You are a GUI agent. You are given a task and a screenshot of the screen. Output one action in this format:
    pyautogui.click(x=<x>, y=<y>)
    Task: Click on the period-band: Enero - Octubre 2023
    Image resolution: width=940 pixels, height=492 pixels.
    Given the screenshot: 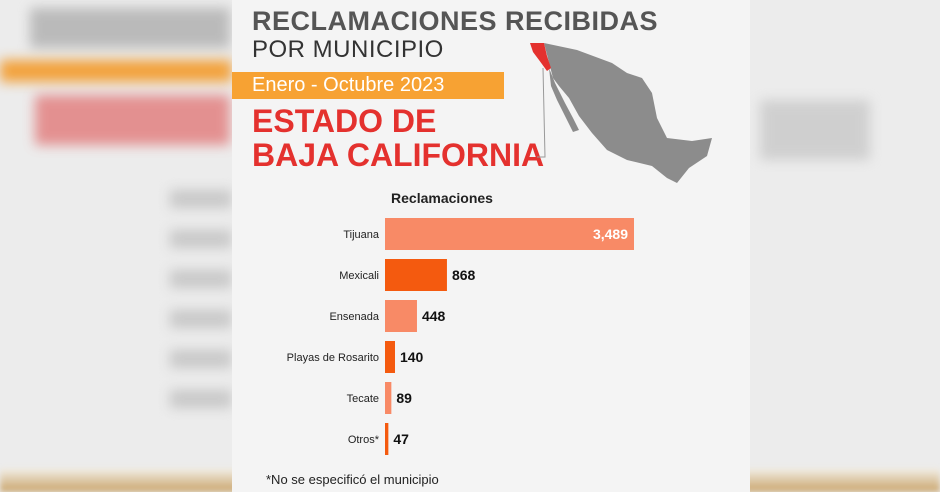 What is the action you would take?
    pyautogui.click(x=368, y=85)
    